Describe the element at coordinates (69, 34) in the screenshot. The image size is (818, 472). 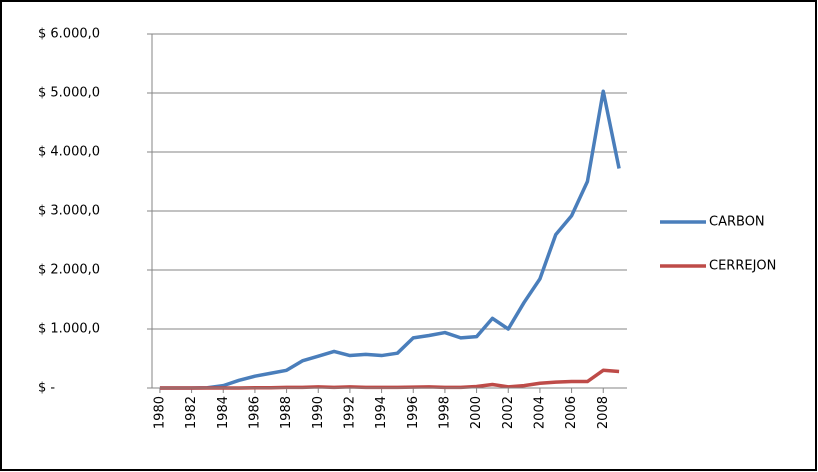
I see `y-tick-label: $ 6.000,0` at that location.